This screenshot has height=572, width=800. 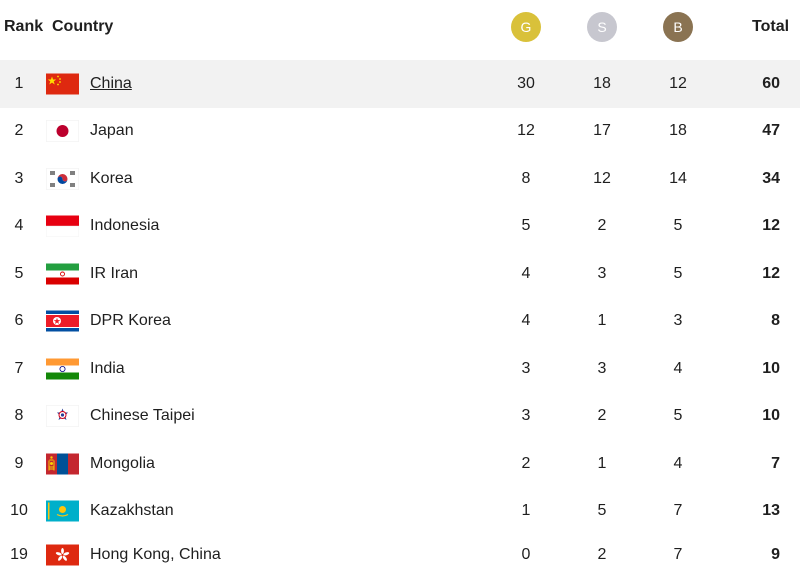 I want to click on rank-column-header: Rank, so click(x=24, y=26).